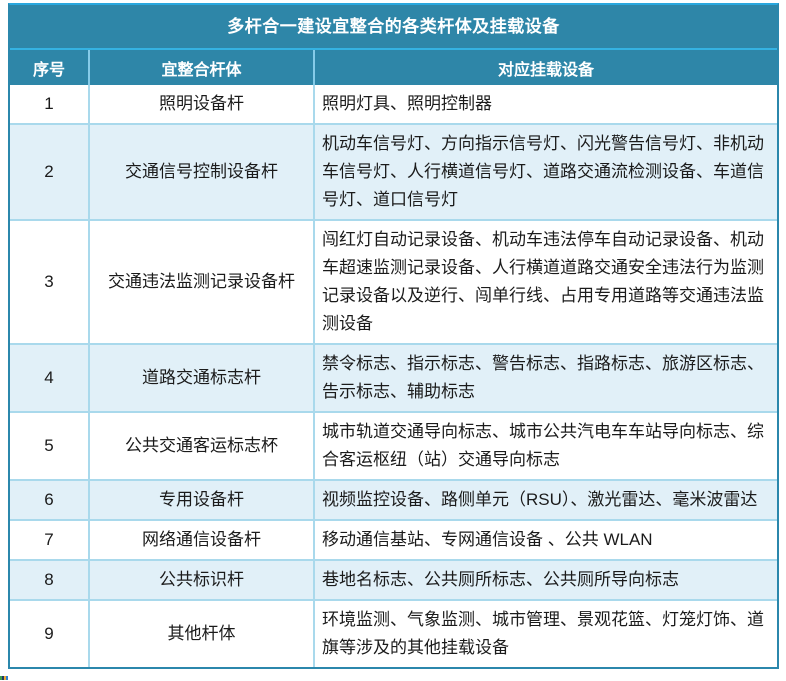  Describe the element at coordinates (543, 445) in the screenshot. I see `mounted-devices: 城市轨道交通导向标志、城市公共汽电车车站导向标志、综合客运枢纽（站）交通导向标志` at that location.